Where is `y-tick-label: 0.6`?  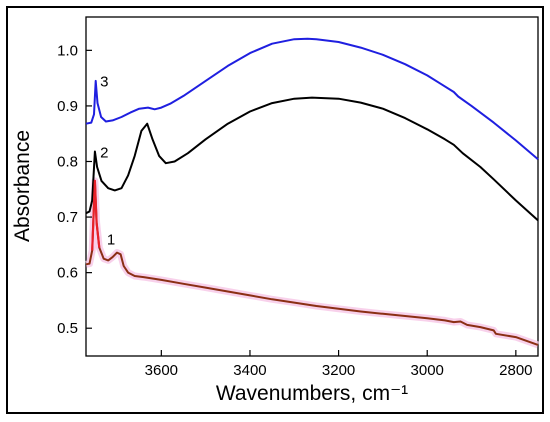
y-tick-label: 0.6 is located at coordinates (67, 273).